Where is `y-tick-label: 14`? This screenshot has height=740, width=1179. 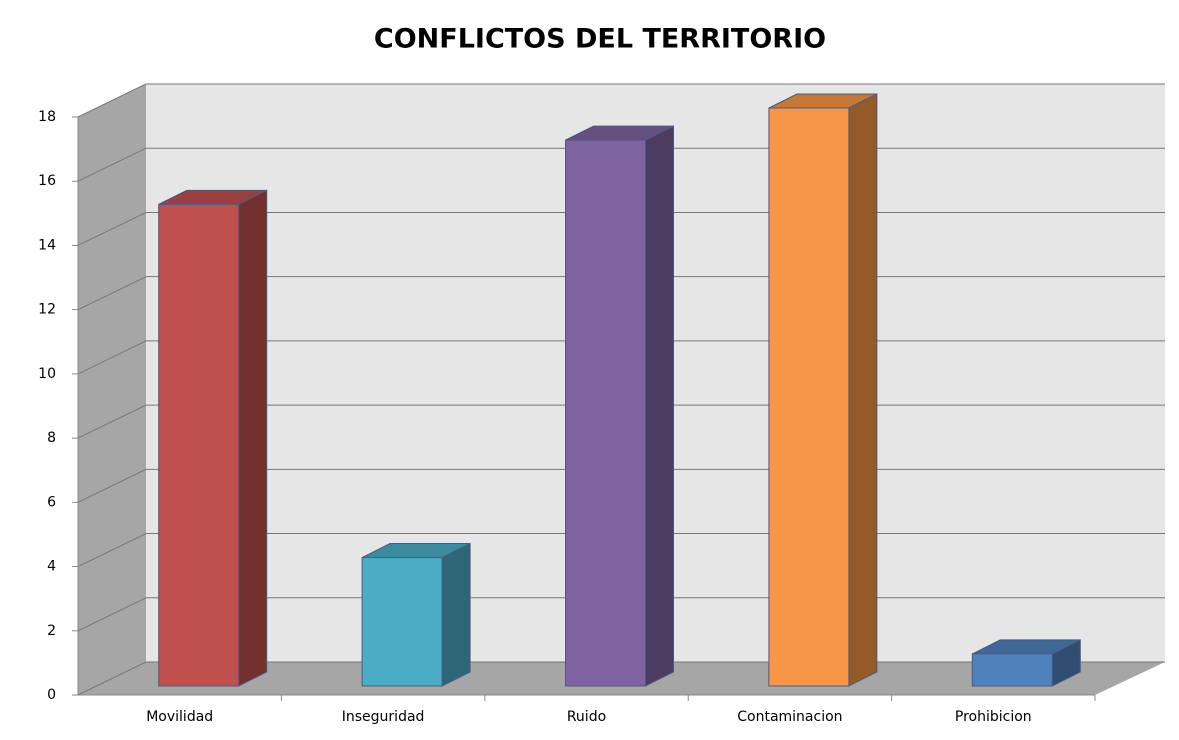
y-tick-label: 14 is located at coordinates (47, 245).